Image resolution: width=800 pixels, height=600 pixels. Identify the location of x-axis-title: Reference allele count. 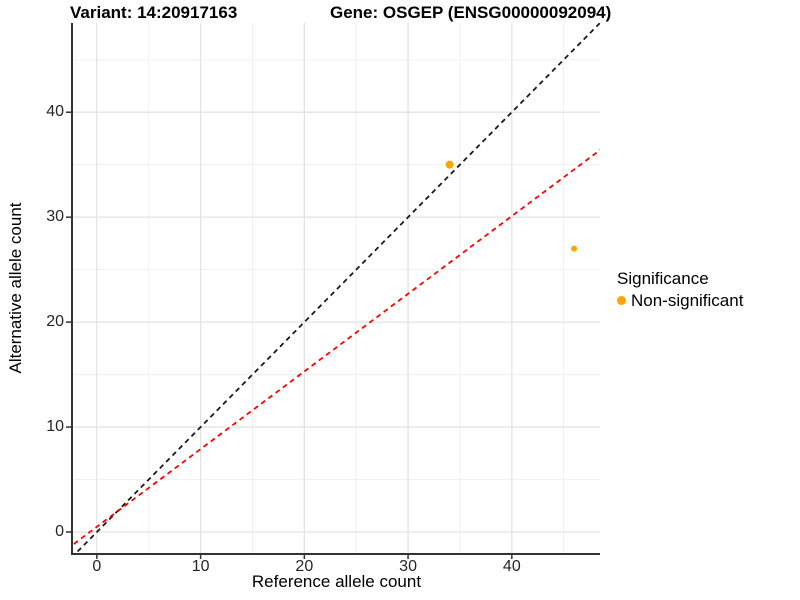
(336, 581).